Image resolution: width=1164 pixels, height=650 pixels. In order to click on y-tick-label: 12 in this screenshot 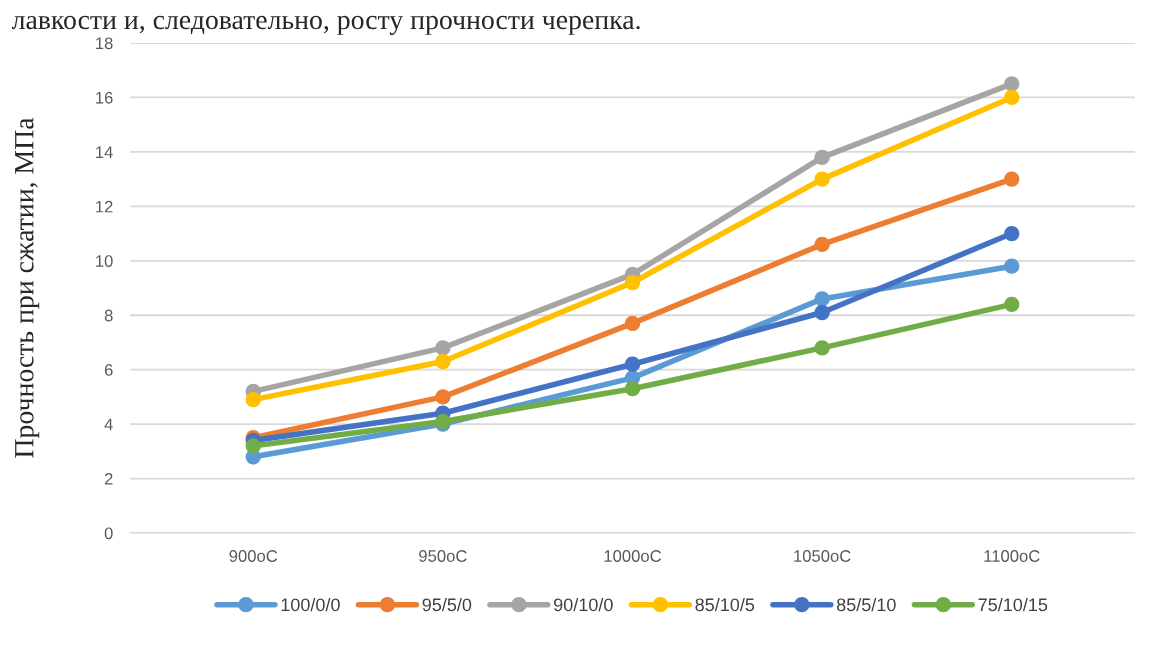, I will do `click(104, 206)`.